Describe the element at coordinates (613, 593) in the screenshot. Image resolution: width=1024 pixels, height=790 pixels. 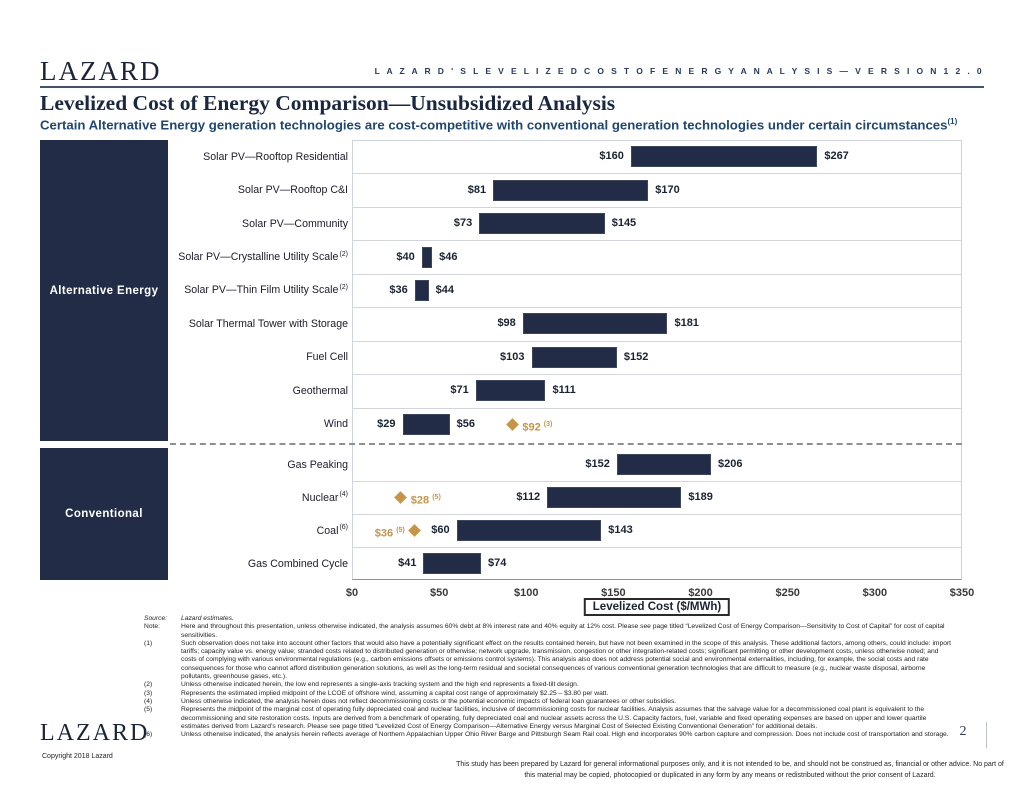
I see `x-axis-tick: $150` at that location.